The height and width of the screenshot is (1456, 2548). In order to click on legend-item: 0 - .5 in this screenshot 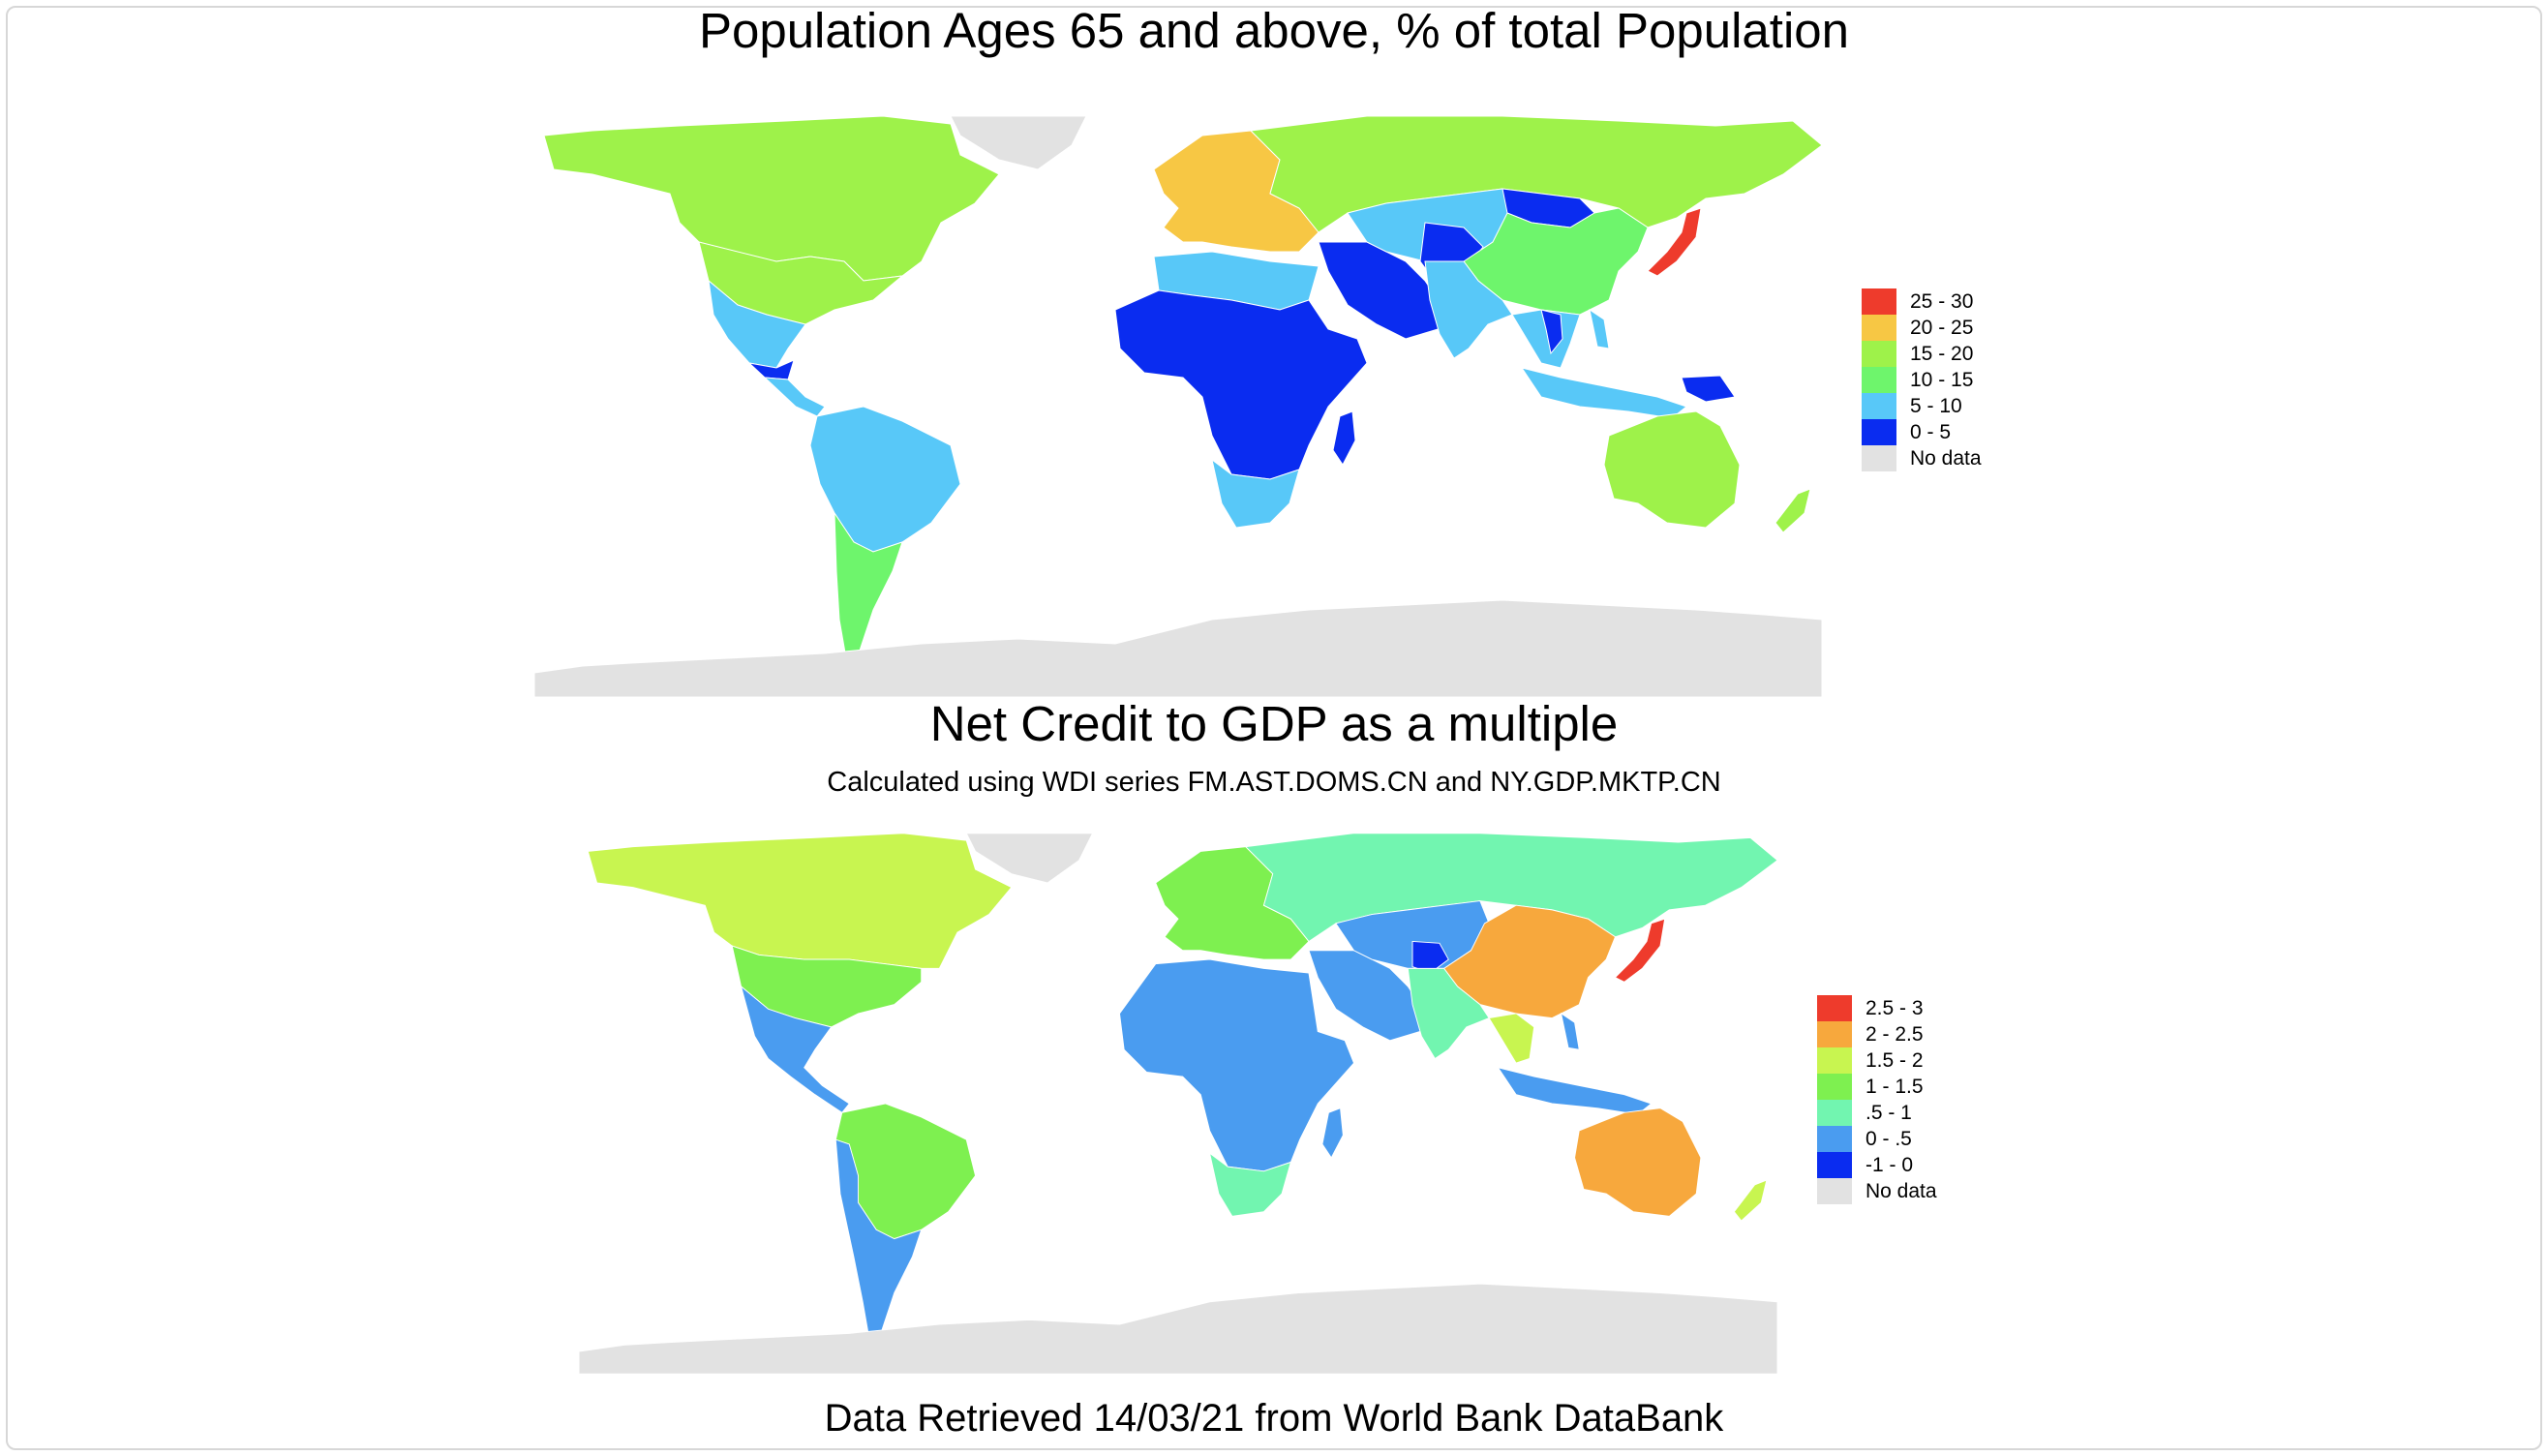, I will do `click(1877, 1139)`.